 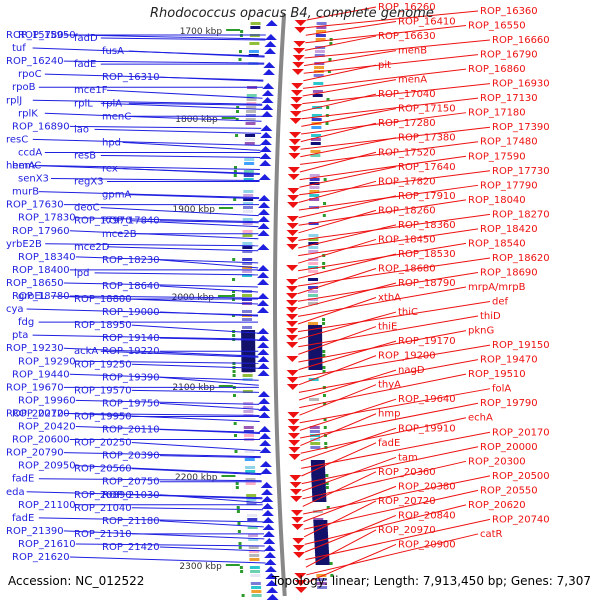 I want to click on reverse-gene-label: ROP_17040, so click(x=407, y=94).